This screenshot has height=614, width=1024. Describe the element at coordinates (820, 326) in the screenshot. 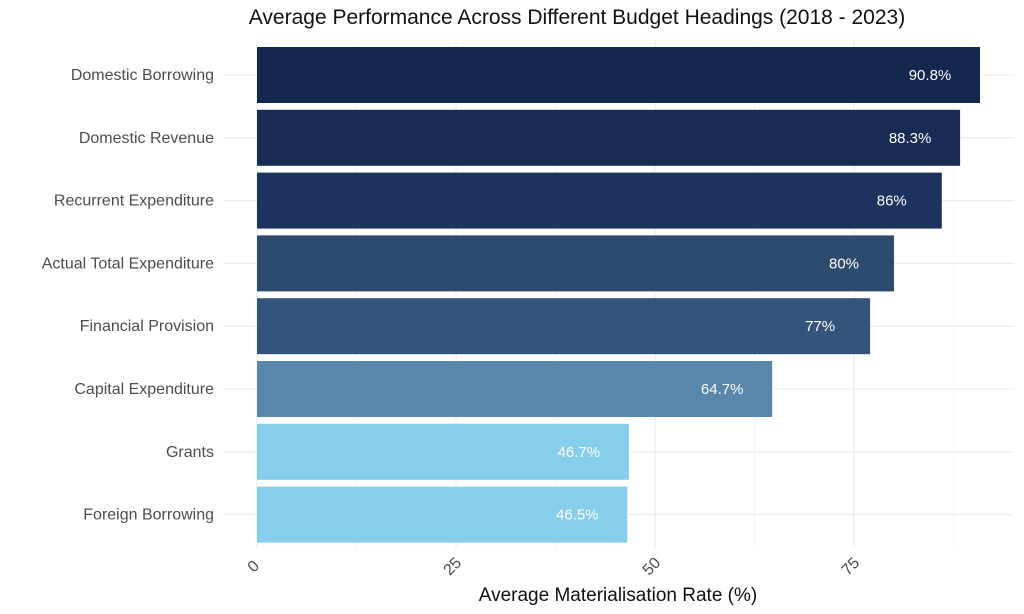

I see `bar-value-label: 77%` at that location.